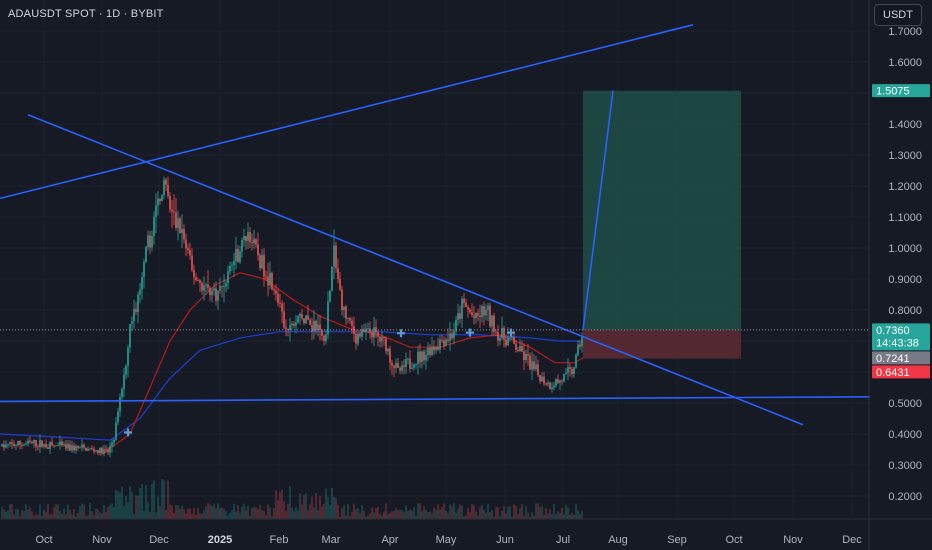  What do you see at coordinates (905, 466) in the screenshot?
I see `price-tick-label: 0.3000` at bounding box center [905, 466].